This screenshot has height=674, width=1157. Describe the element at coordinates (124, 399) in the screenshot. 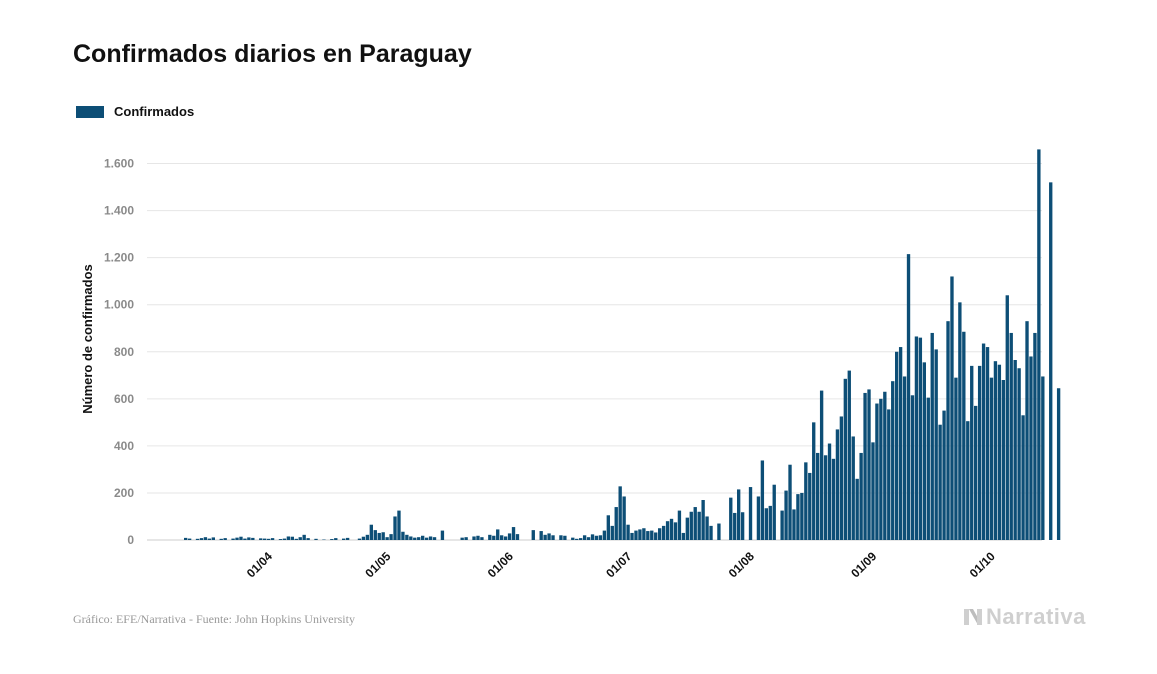

I see `y-tick-label: 600` at that location.